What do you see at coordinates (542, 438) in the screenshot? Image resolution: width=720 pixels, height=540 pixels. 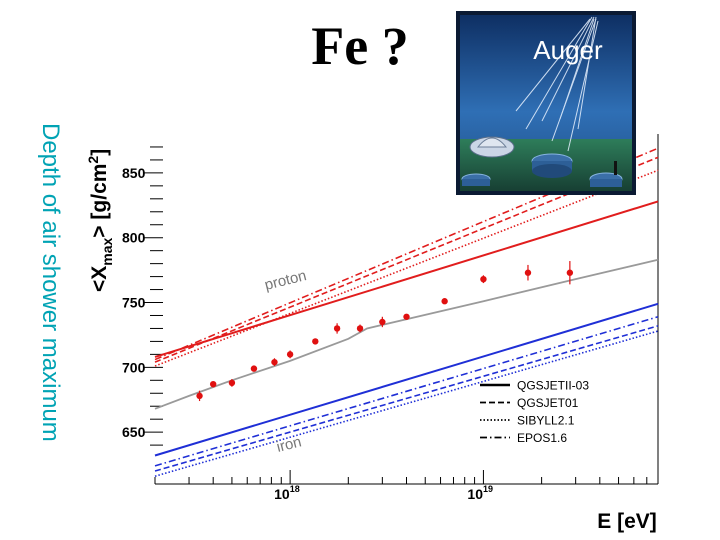 I see `legend-label: EPOS1.6` at bounding box center [542, 438].